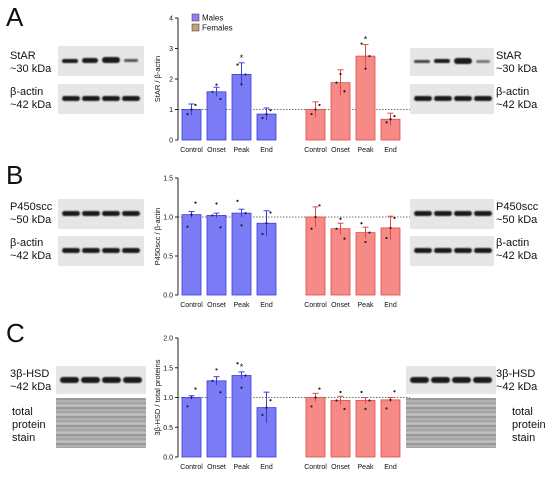  I want to click on chart-a-x-tick-label: Onset, so click(216, 150).